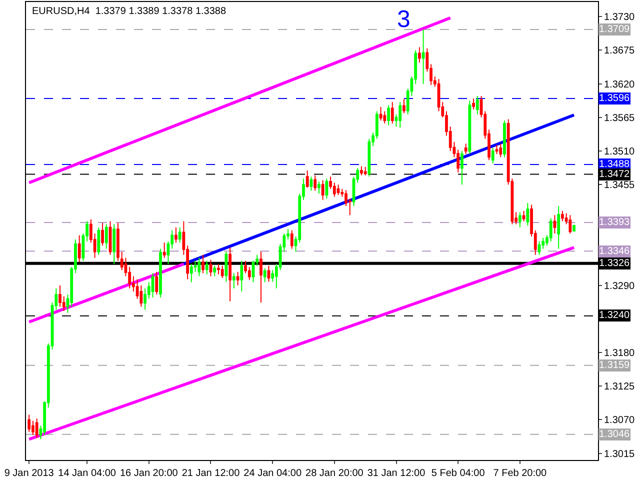 This screenshot has width=640, height=480. Describe the element at coordinates (403, 19) in the screenshot. I see `annotation: 3` at that location.